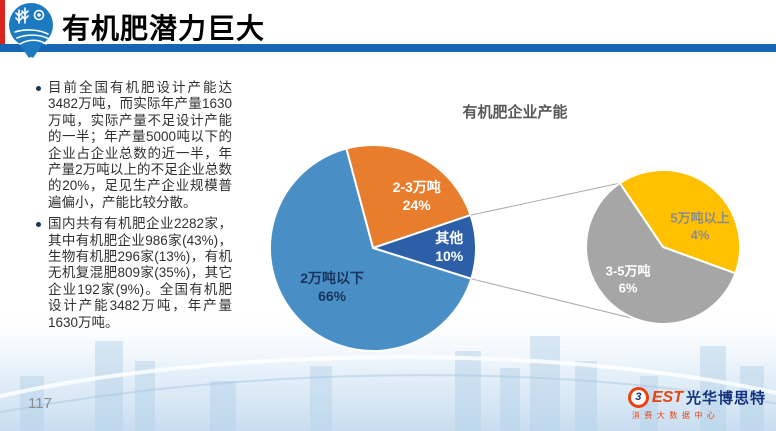 This screenshot has height=431, width=776. Describe the element at coordinates (40, 403) in the screenshot. I see `page-number: 117` at that location.